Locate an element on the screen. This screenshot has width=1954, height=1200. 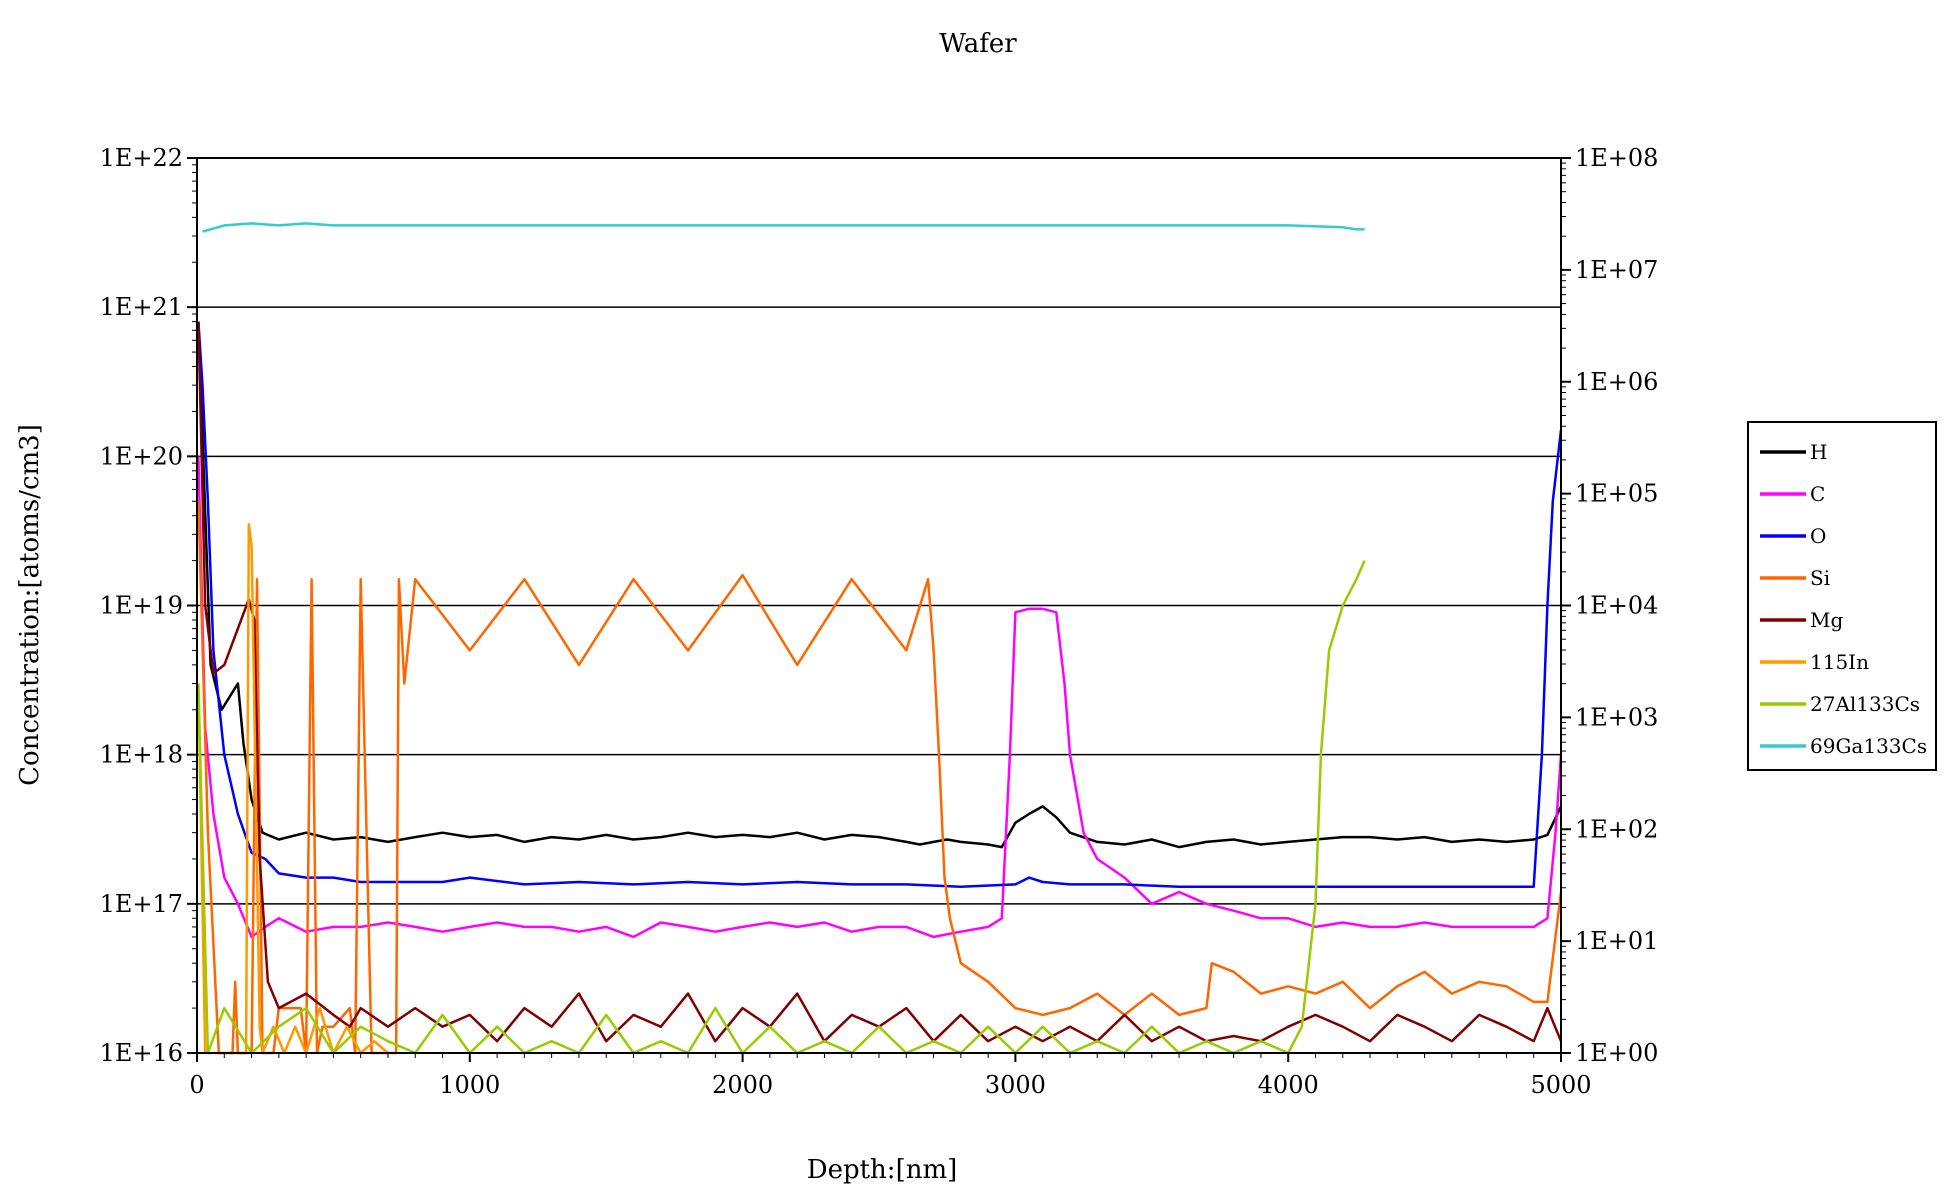
legend-item-c: C is located at coordinates (1792, 494).